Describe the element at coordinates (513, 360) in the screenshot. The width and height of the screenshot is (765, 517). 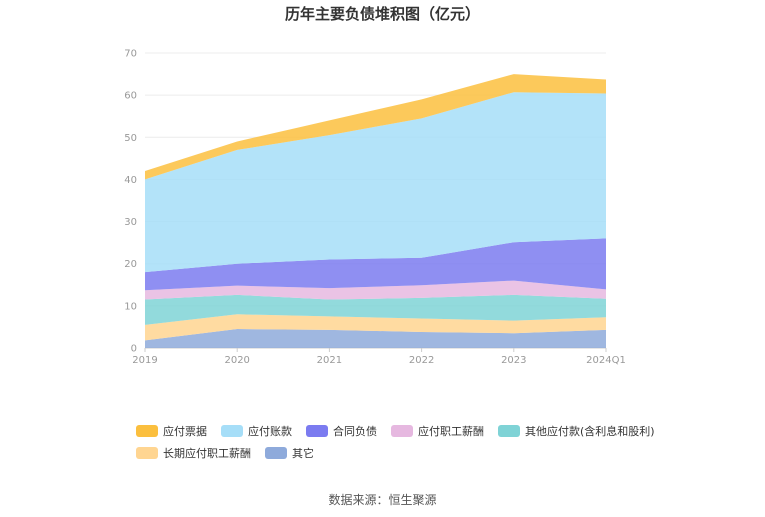
I see `x-tick-label: 2023` at that location.